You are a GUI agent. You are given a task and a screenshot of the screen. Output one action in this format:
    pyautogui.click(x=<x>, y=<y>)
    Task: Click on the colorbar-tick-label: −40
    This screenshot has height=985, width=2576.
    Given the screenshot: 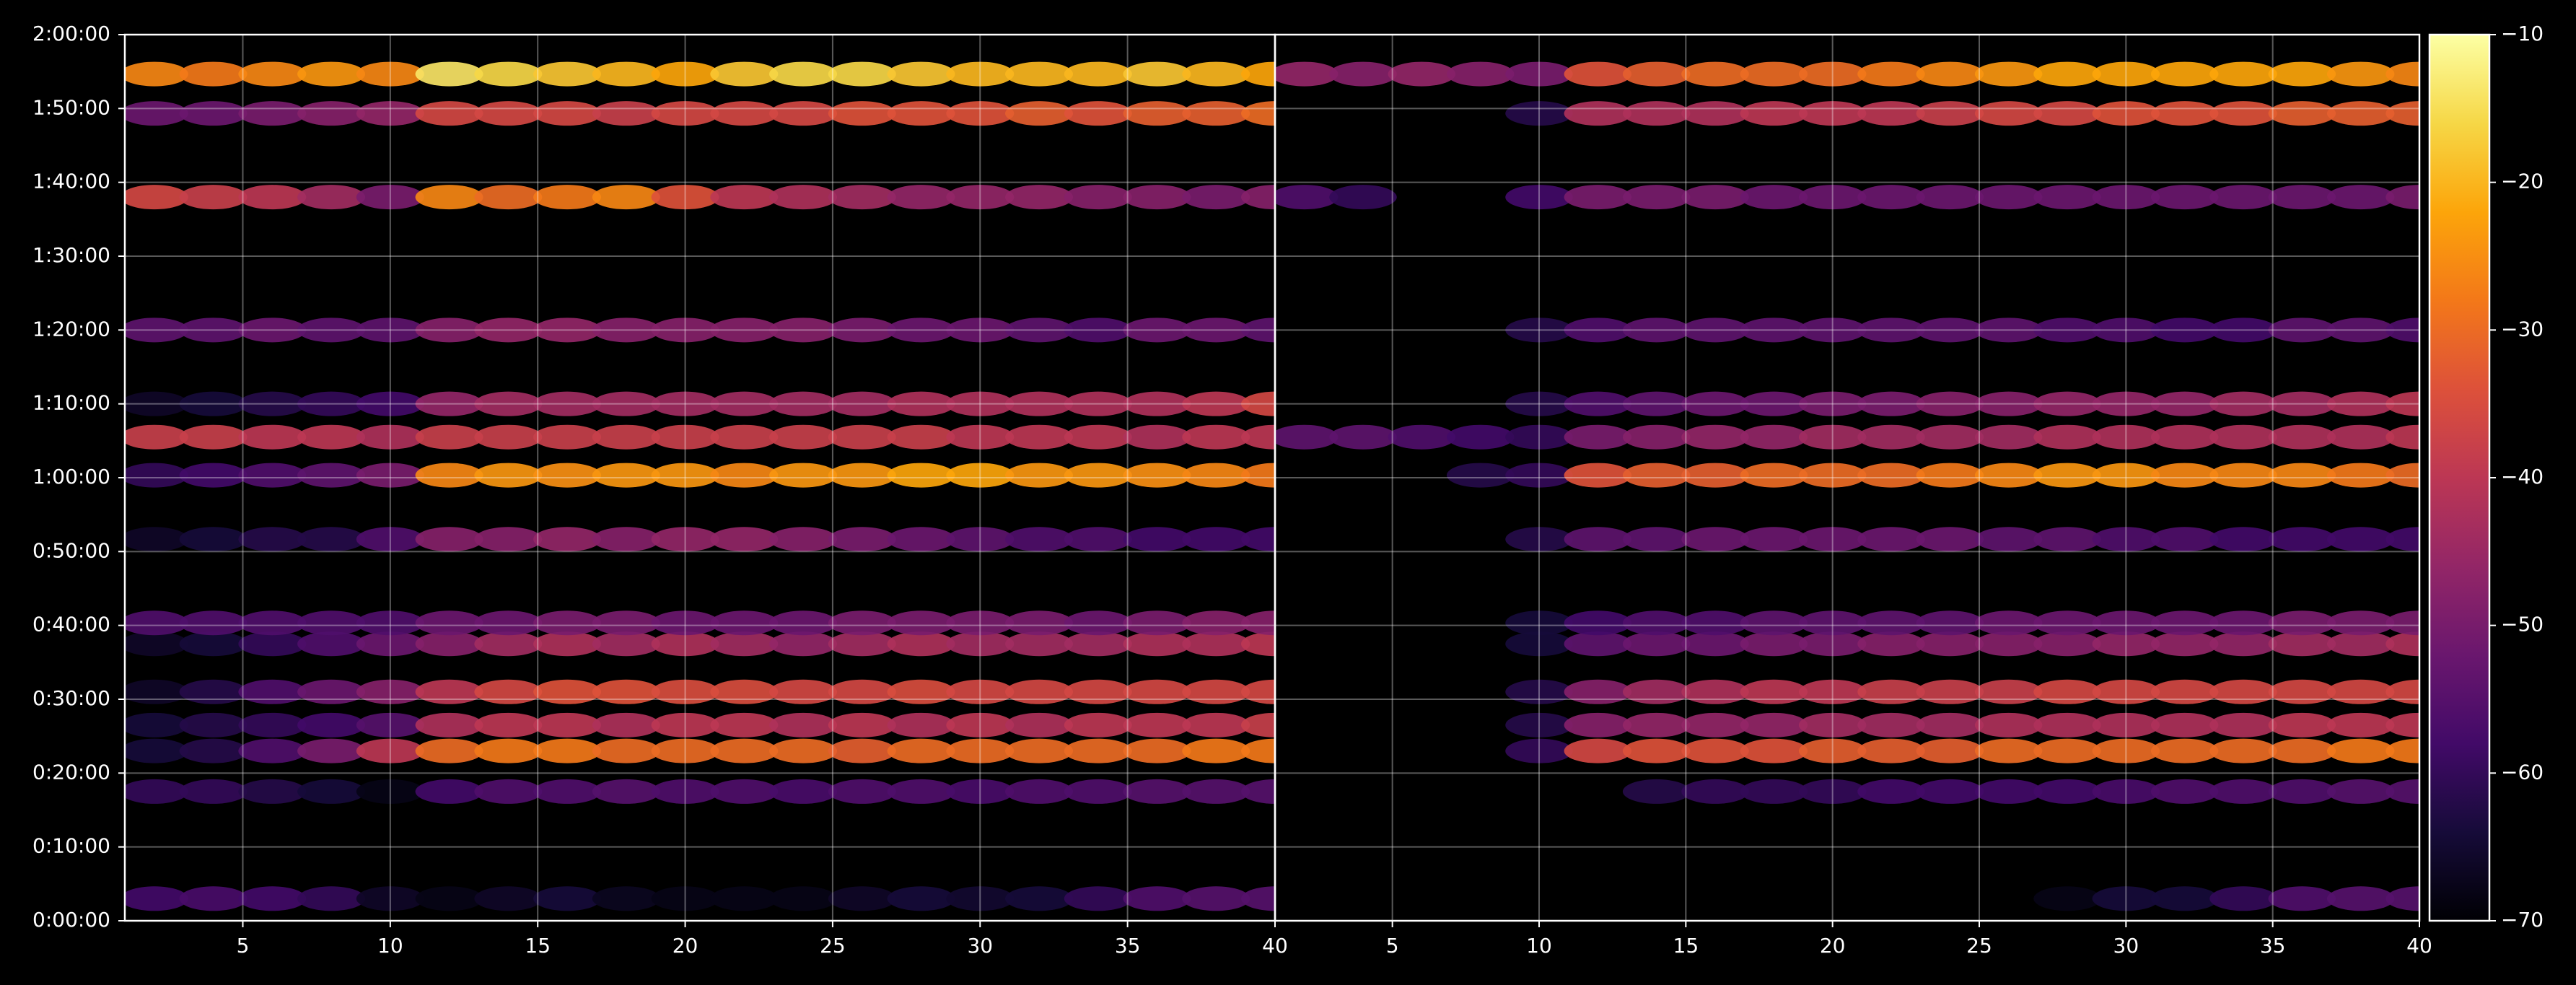 What is the action you would take?
    pyautogui.click(x=2522, y=477)
    